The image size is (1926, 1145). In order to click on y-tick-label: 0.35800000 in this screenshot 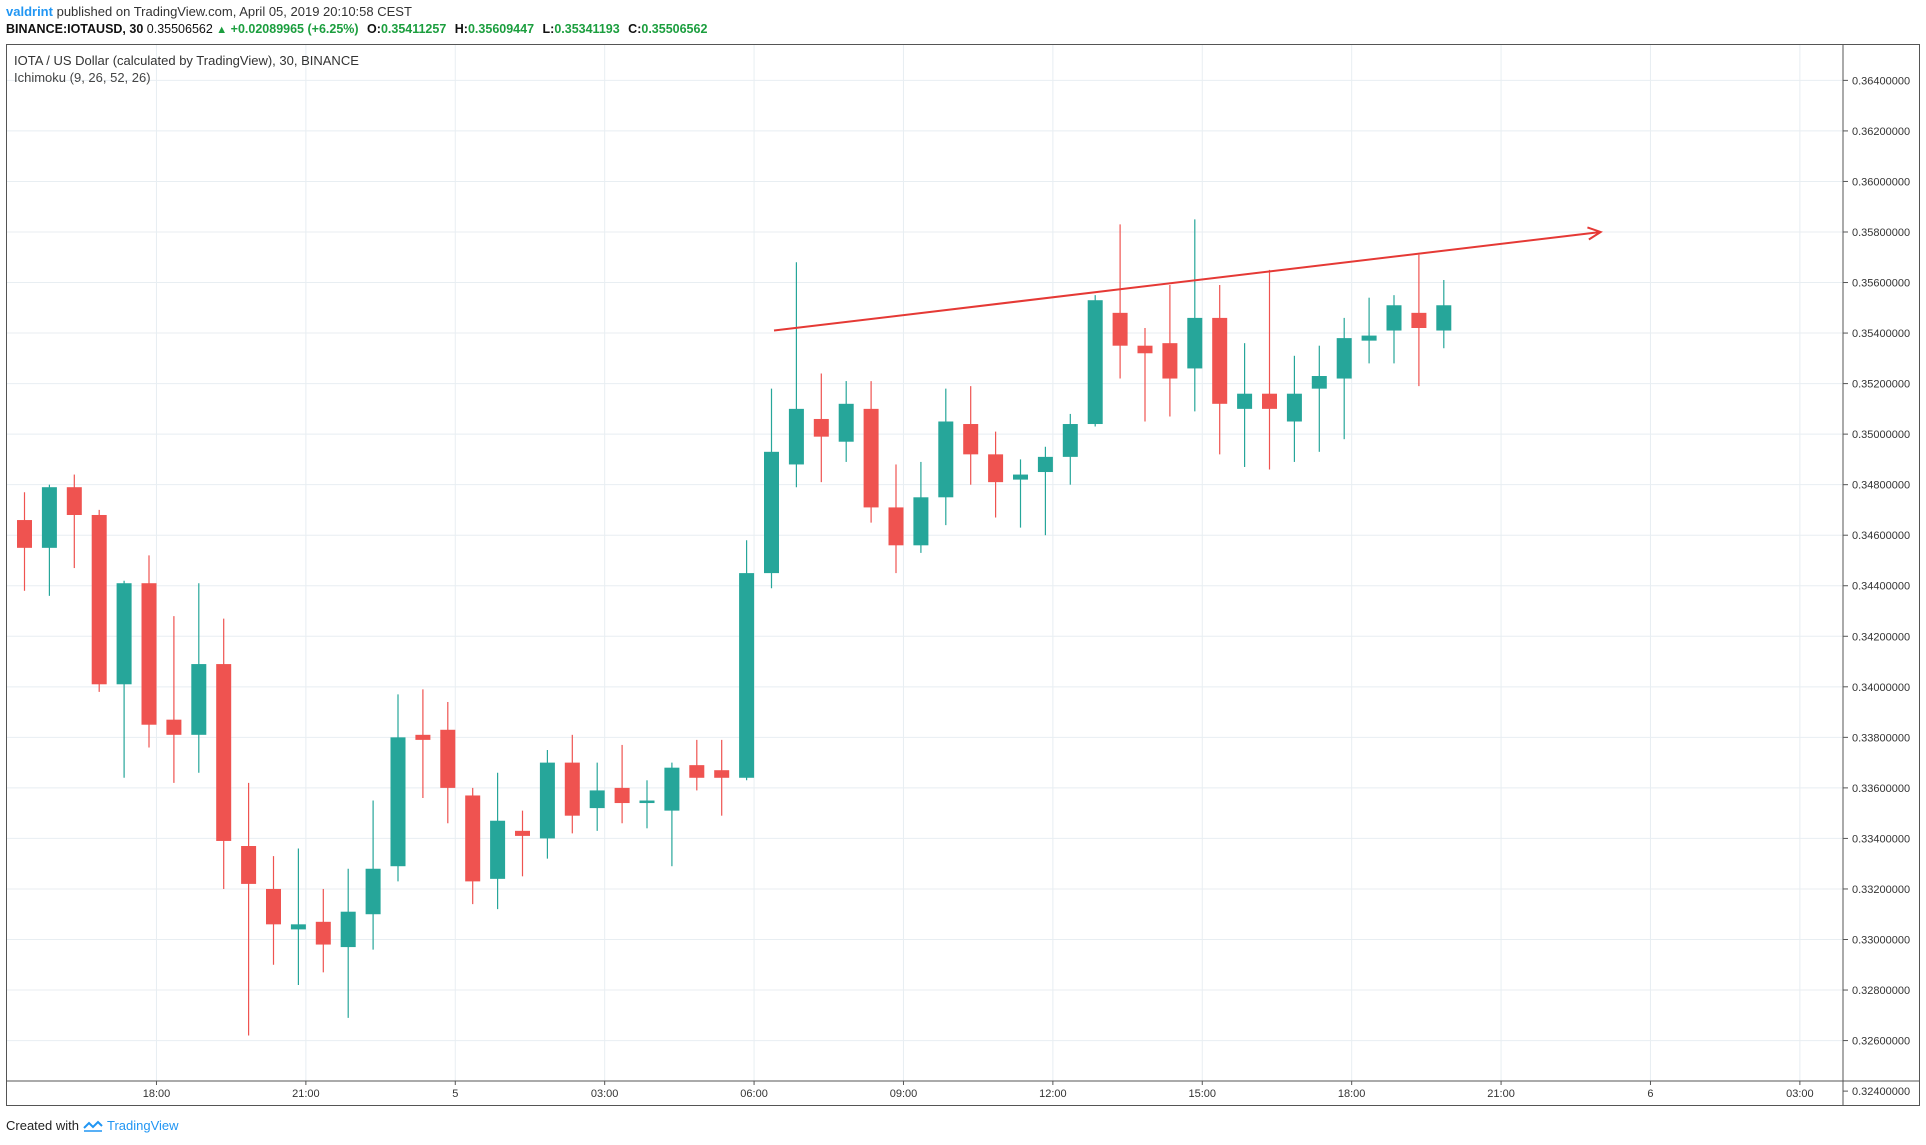, I will do `click(1881, 233)`.